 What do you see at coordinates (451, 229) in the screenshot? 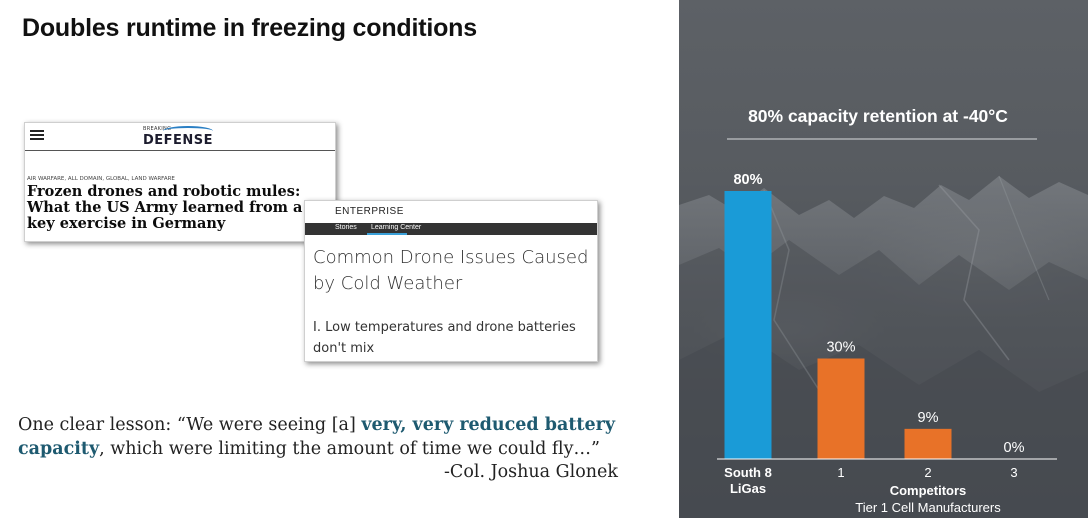
I see `nav-bar: Stories Learning Center` at bounding box center [451, 229].